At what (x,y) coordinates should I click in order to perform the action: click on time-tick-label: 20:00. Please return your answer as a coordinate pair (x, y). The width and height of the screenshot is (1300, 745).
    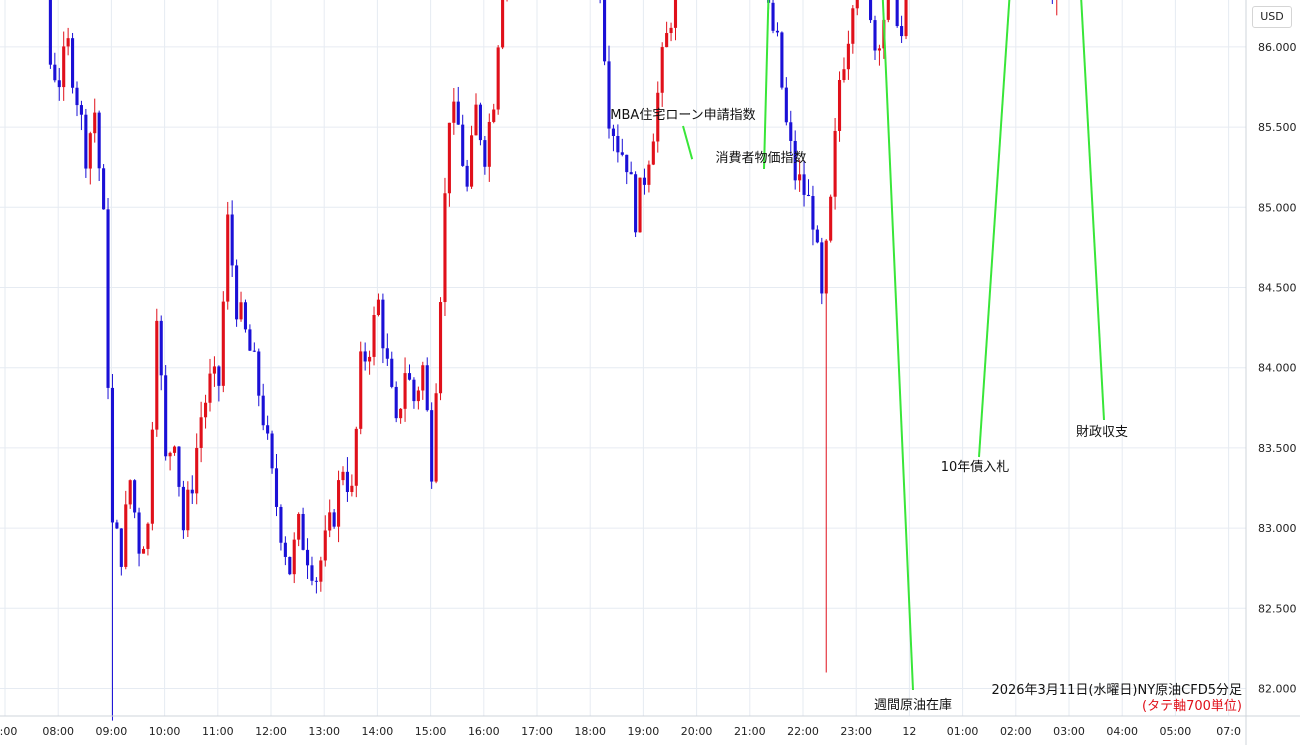
    Looking at the image, I should click on (697, 731).